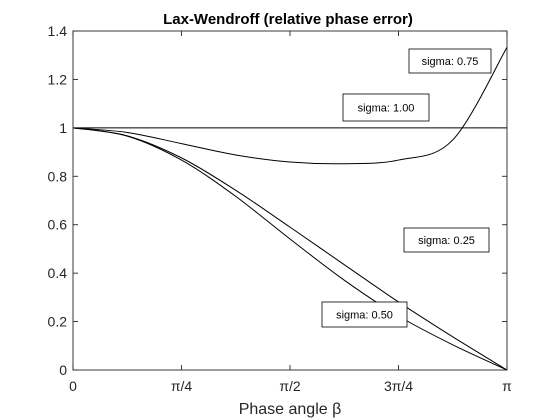 This screenshot has width=560, height=420. What do you see at coordinates (288, 19) in the screenshot?
I see `chart-title: Lax-Wendroff (relative phase error)` at bounding box center [288, 19].